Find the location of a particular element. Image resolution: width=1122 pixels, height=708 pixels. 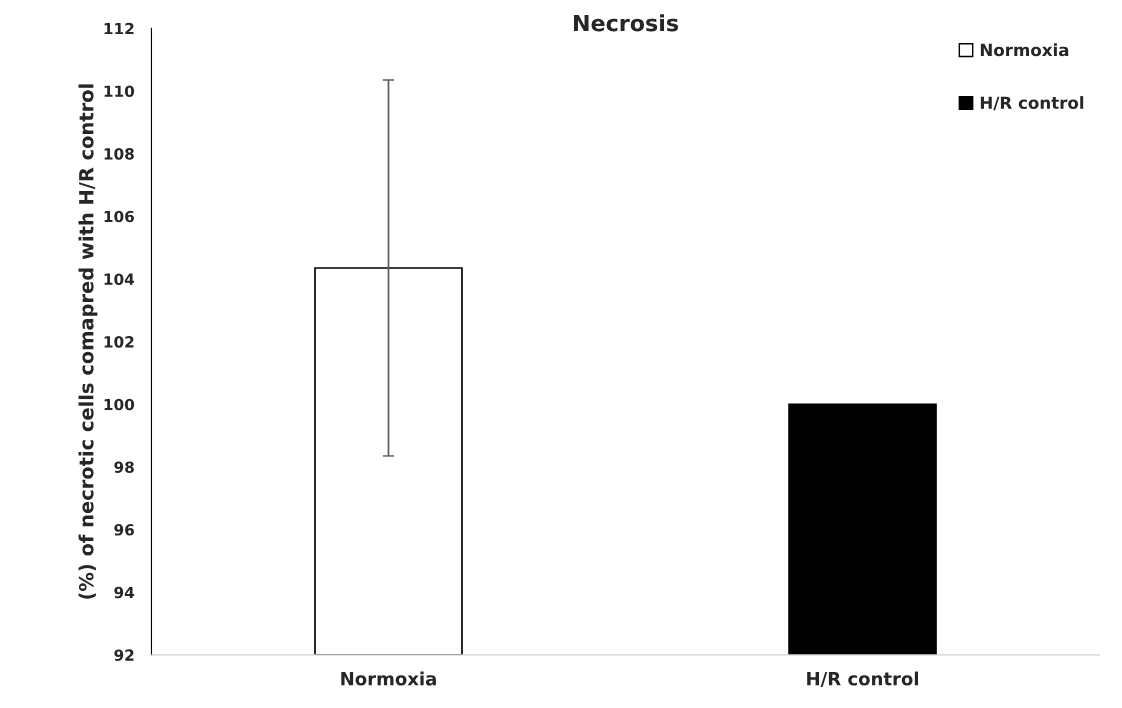

y-tick-label: 94 is located at coordinates (124, 592).